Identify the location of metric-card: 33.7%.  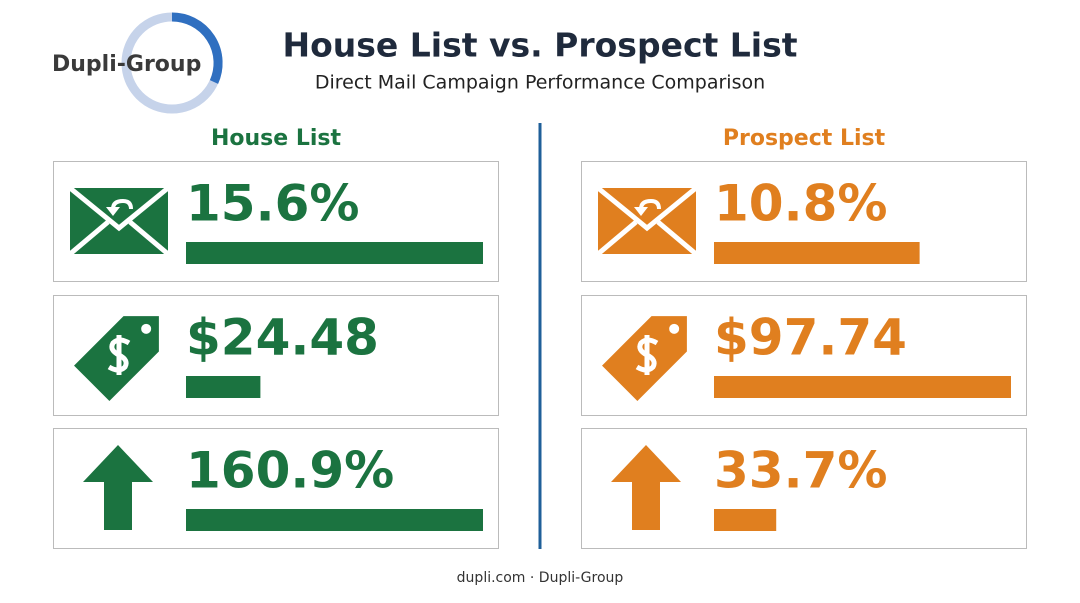
(804, 488).